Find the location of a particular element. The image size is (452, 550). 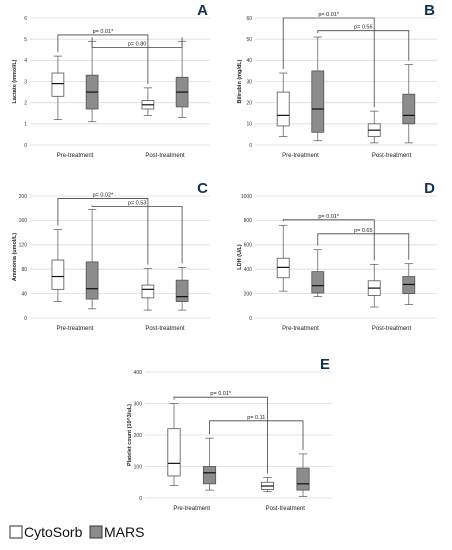

y-tick-label: 80 is located at coordinates (24, 270).